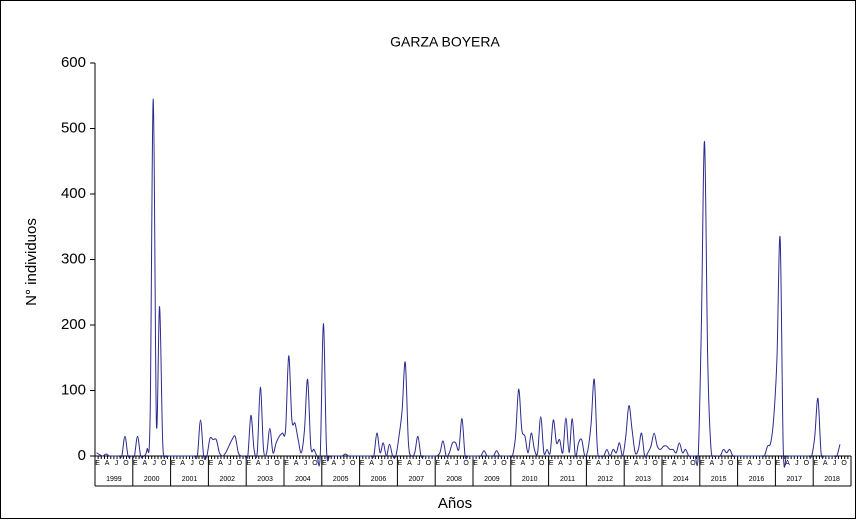 This screenshot has width=857, height=520. What do you see at coordinates (152, 479) in the screenshot?
I see `year-label: 2000` at bounding box center [152, 479].